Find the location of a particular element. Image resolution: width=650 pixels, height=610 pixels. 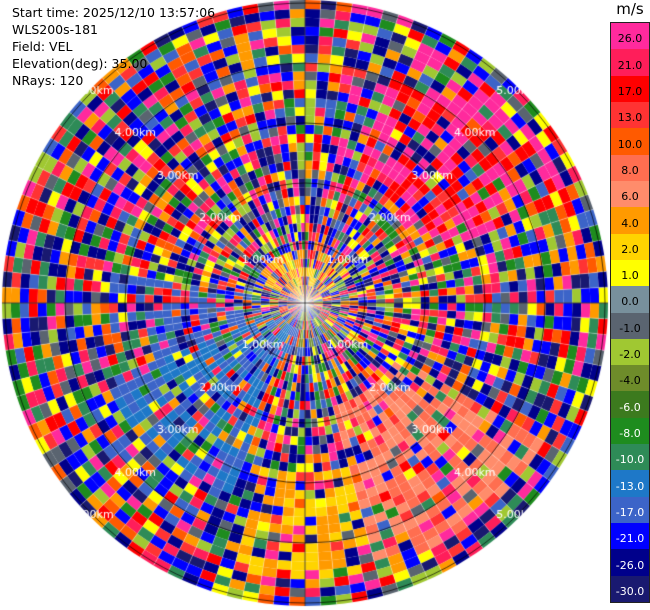

colorbar-tick-label: -26.0 is located at coordinates (630, 565).